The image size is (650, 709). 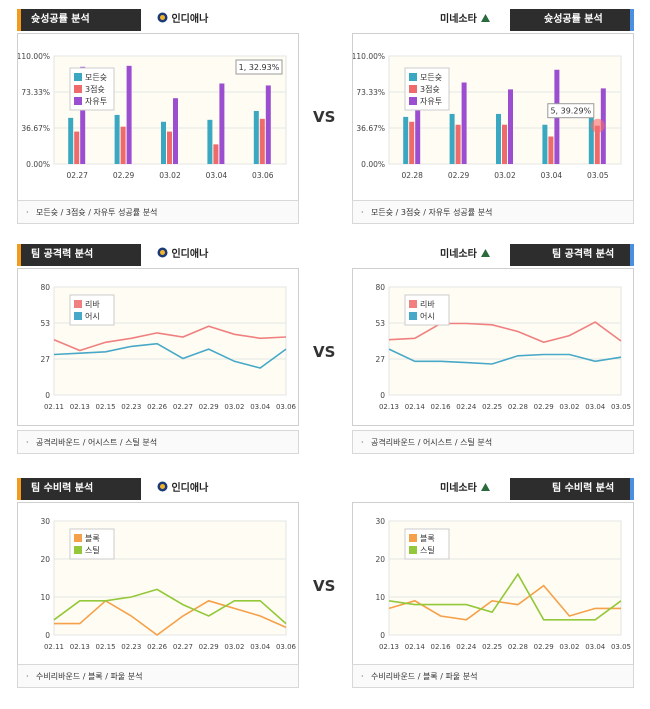 I want to click on x-tick-label: 02.14, so click(x=415, y=647).